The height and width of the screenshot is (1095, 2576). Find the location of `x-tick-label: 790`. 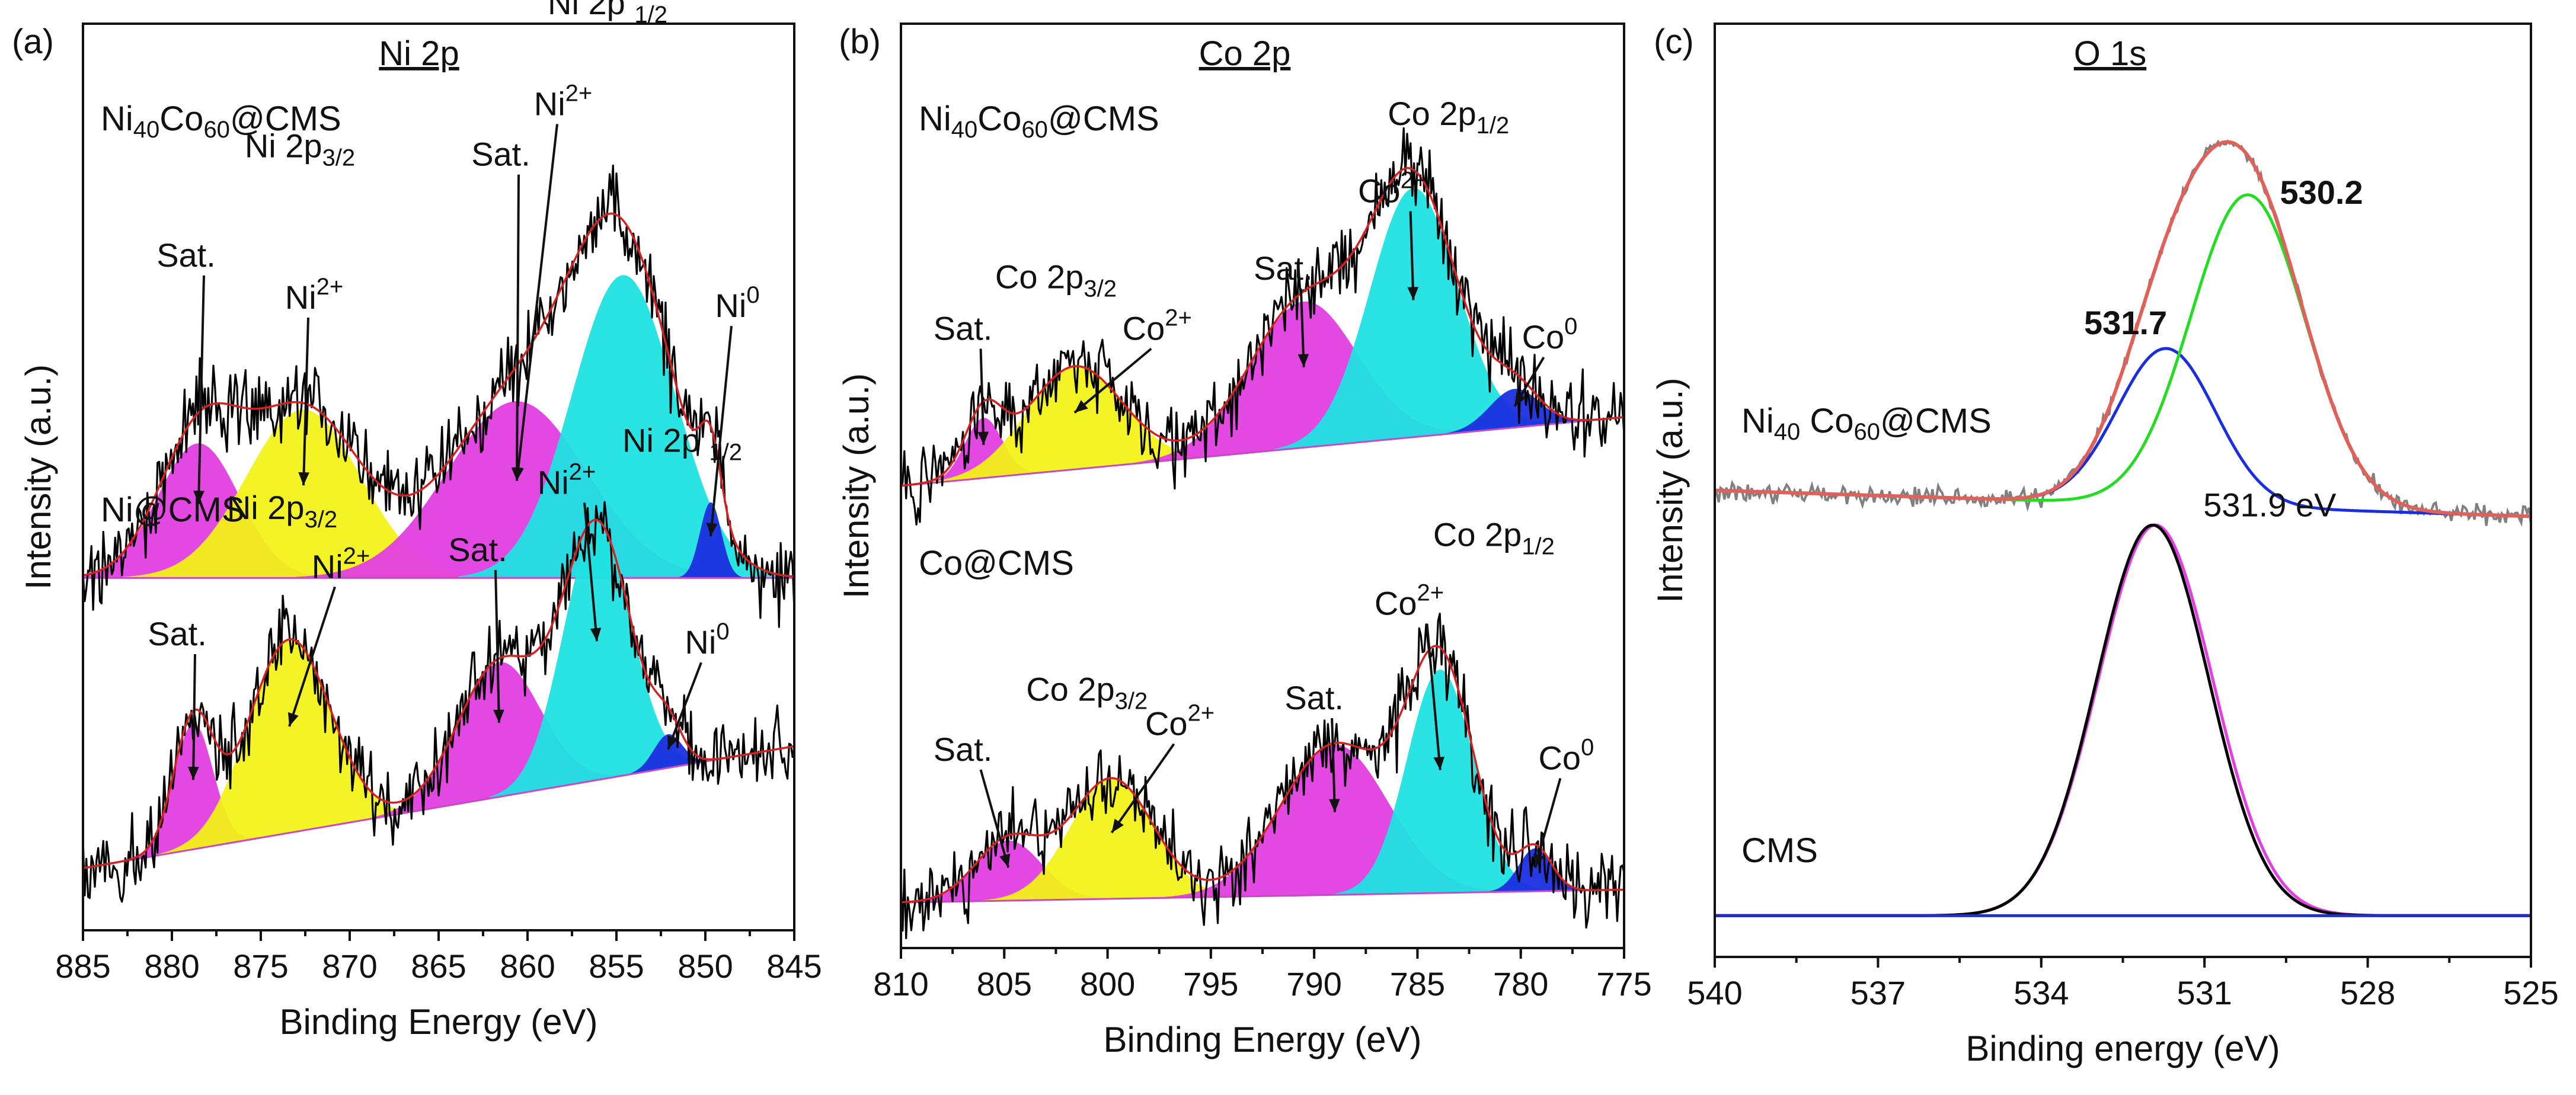

x-tick-label: 790 is located at coordinates (1313, 984).